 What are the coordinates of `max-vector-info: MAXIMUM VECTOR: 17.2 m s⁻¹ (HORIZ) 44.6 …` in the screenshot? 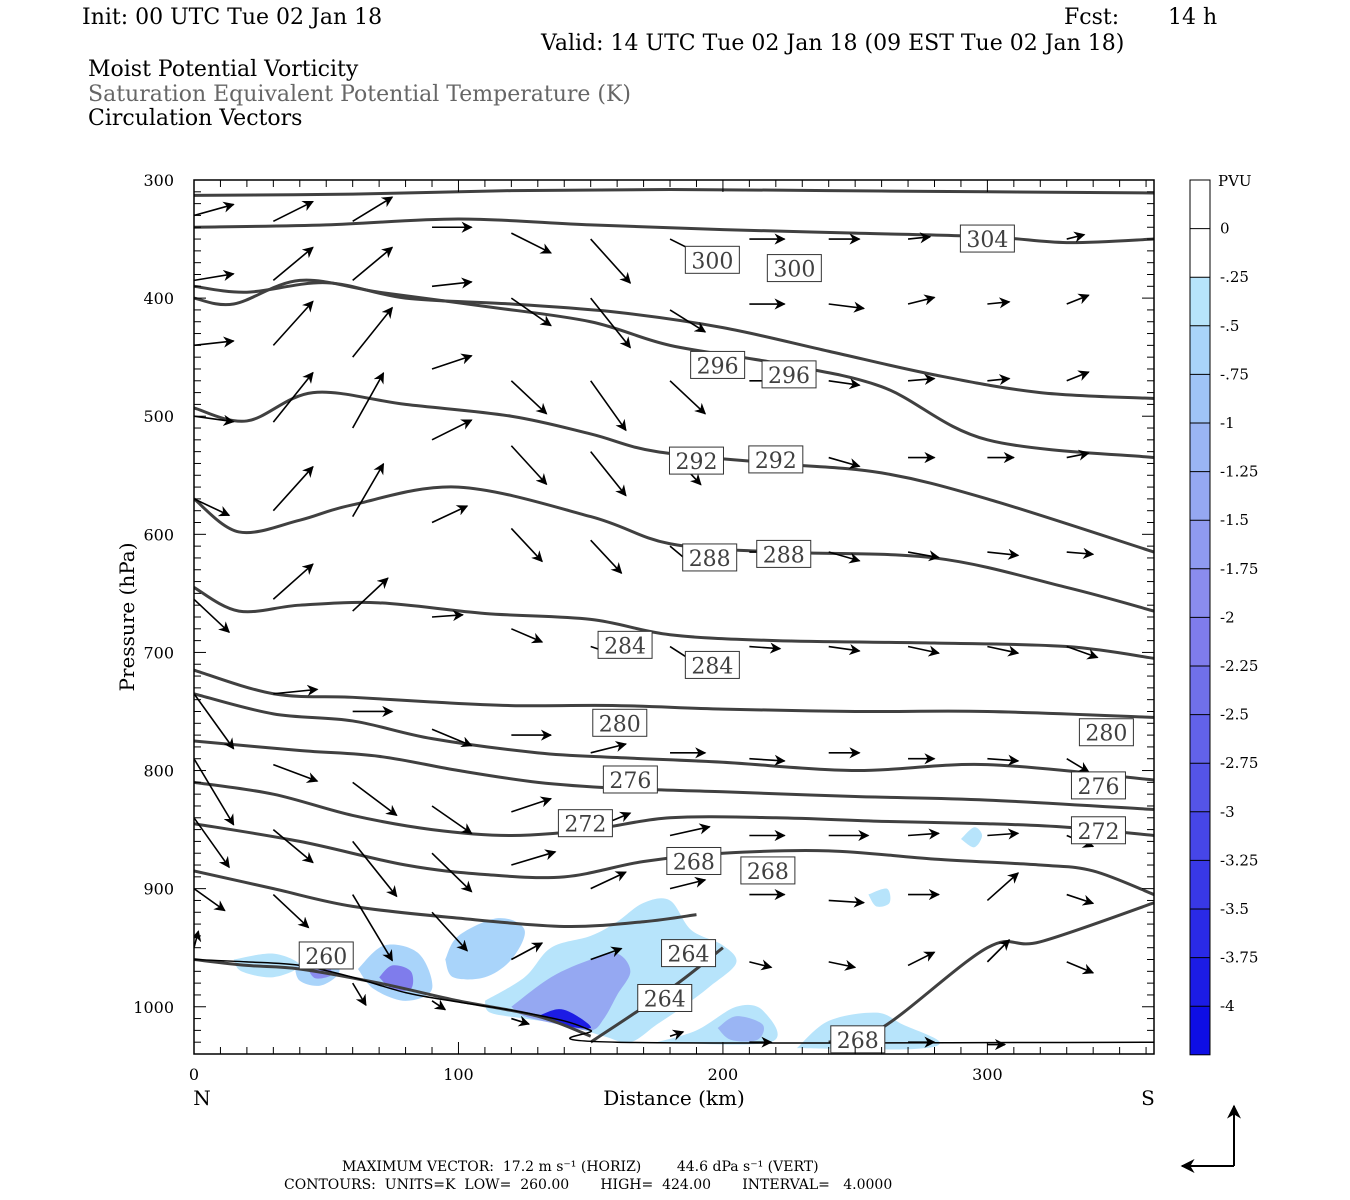 It's located at (580, 1167).